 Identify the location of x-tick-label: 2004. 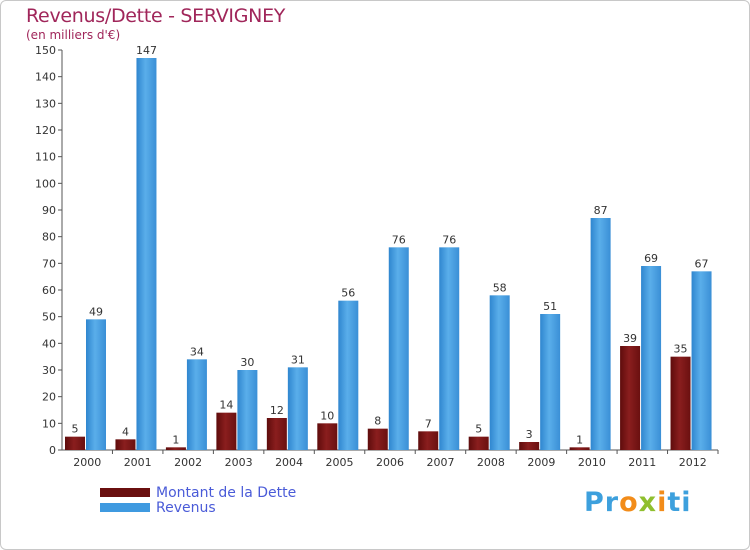
(289, 462).